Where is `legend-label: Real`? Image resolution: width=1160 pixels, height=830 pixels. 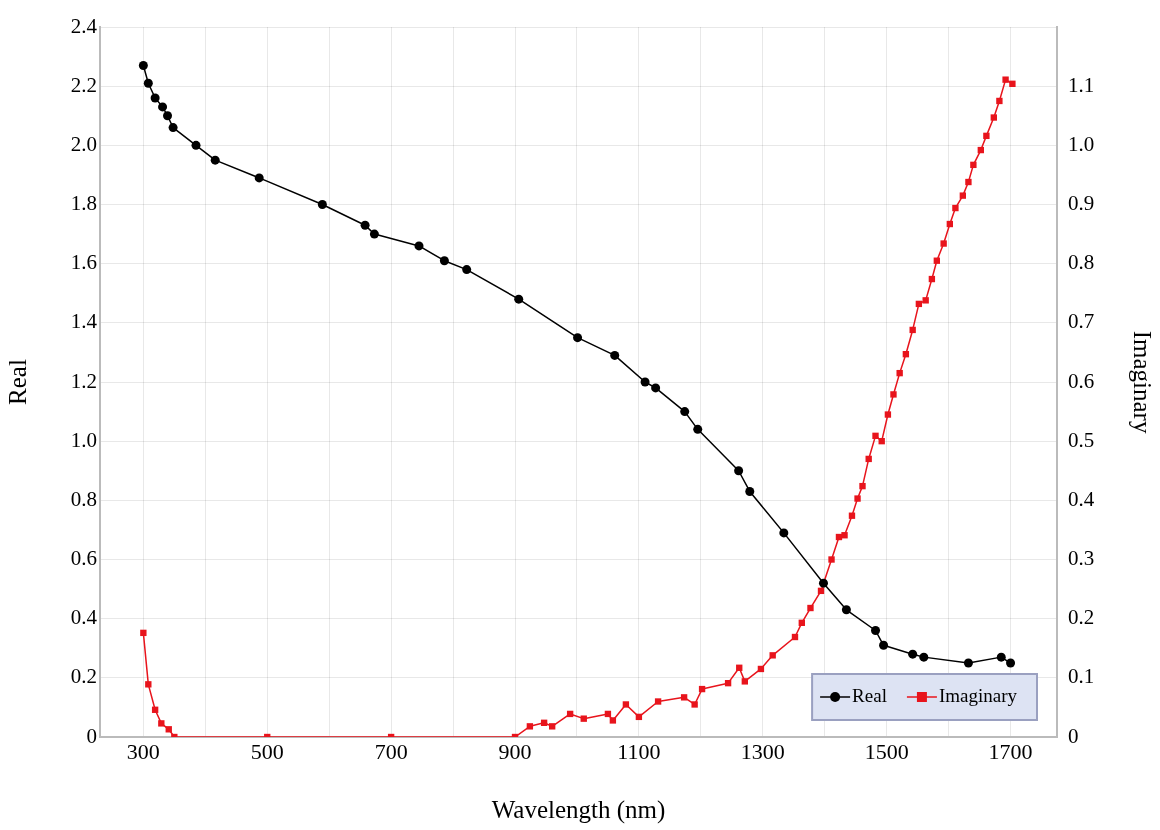 legend-label: Real is located at coordinates (869, 695).